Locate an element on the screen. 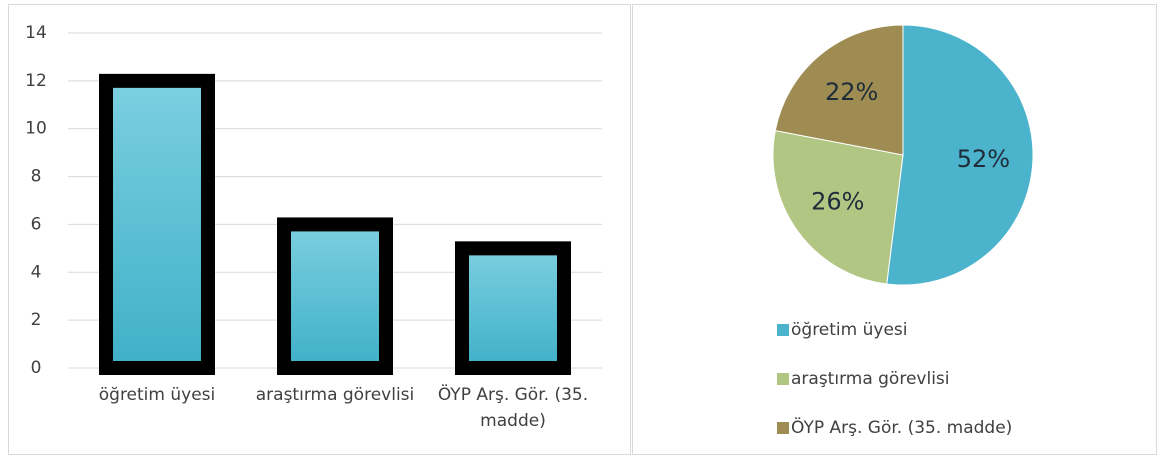 The image size is (1164, 464). y-tick-label: 0 is located at coordinates (36, 368).